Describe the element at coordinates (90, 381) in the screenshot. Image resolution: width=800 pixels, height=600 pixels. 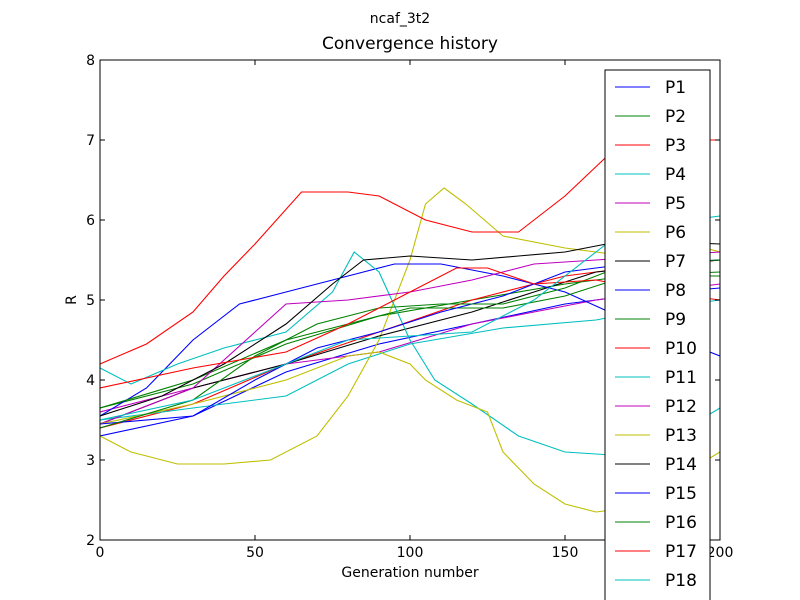
I see `y-tick-label: 4` at that location.